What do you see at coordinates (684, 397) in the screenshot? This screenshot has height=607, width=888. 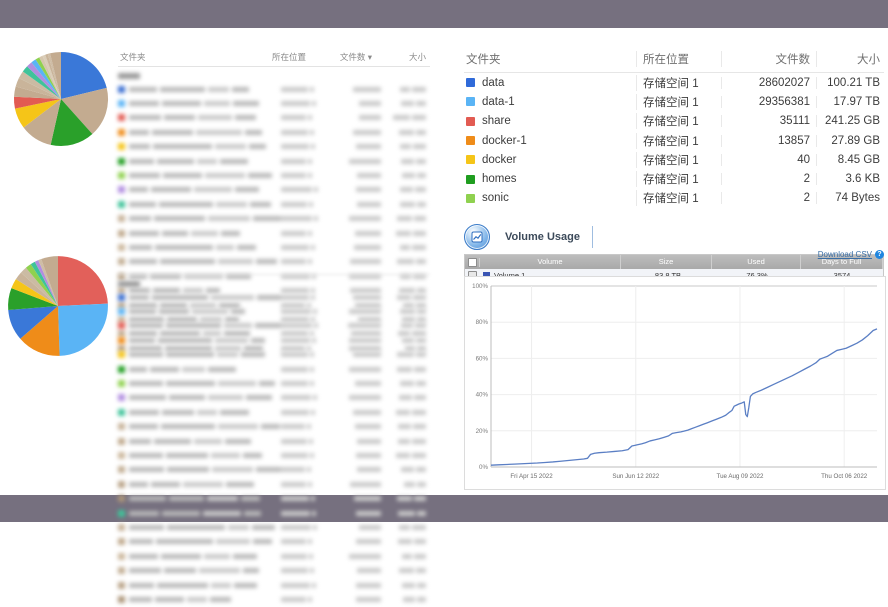 I see `chart-line-series` at bounding box center [684, 397].